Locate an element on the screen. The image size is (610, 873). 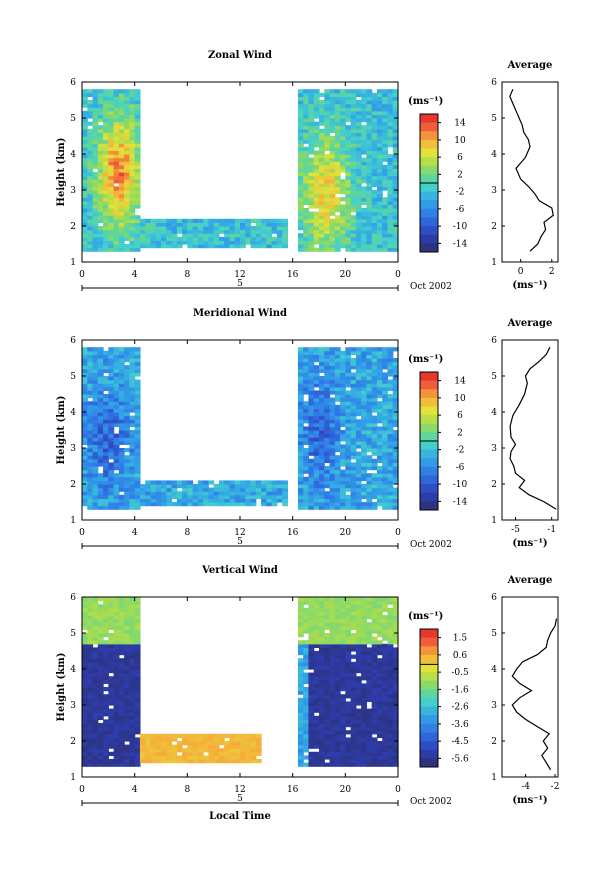
colorbar-tick-label: -2 is located at coordinates (460, 193).